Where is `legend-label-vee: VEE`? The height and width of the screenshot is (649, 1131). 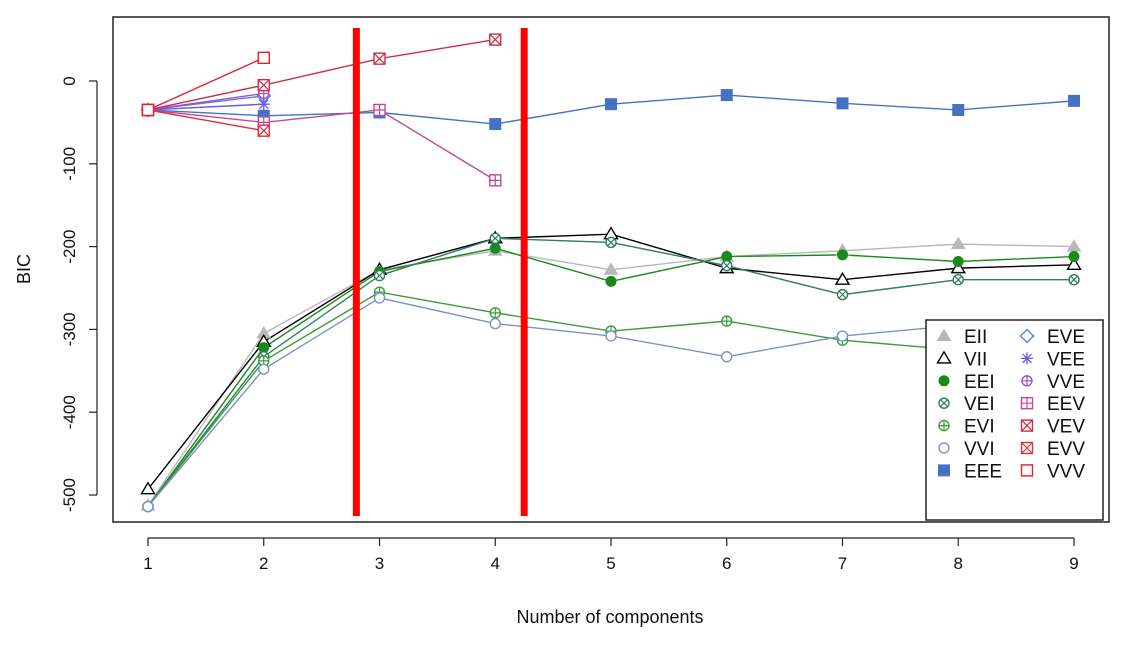
legend-label-vee: VEE is located at coordinates (1066, 359).